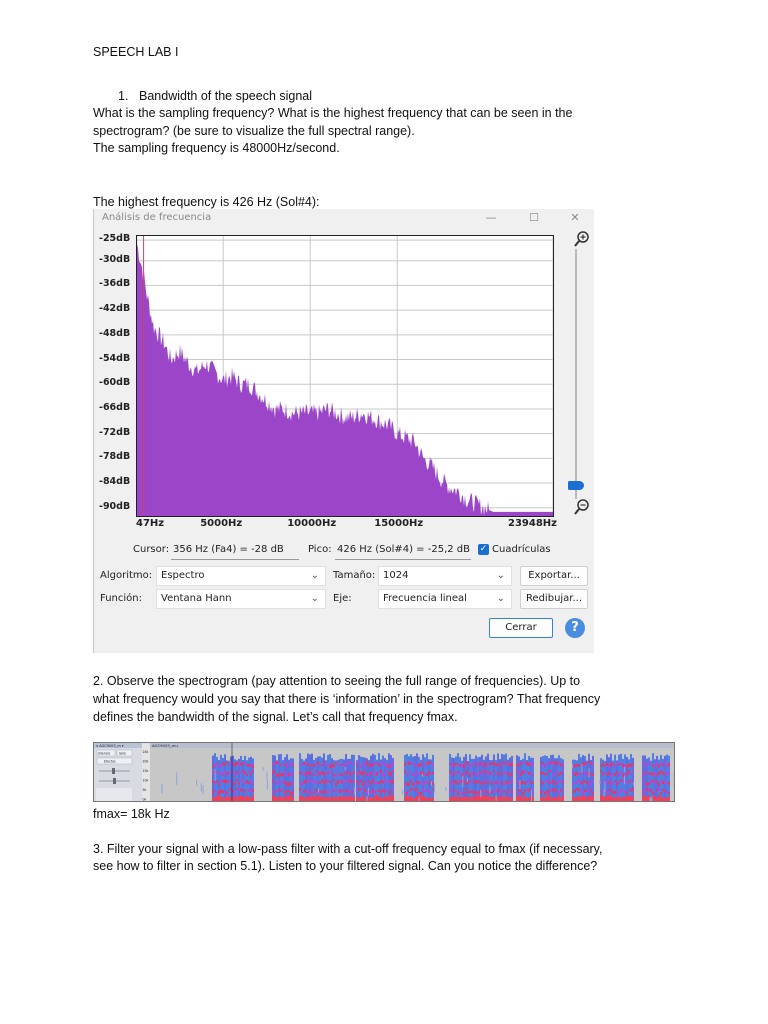 The image size is (768, 1024). Describe the element at coordinates (145, 800) in the screenshot. I see `spectrogram-freq-tick: 0k` at that location.